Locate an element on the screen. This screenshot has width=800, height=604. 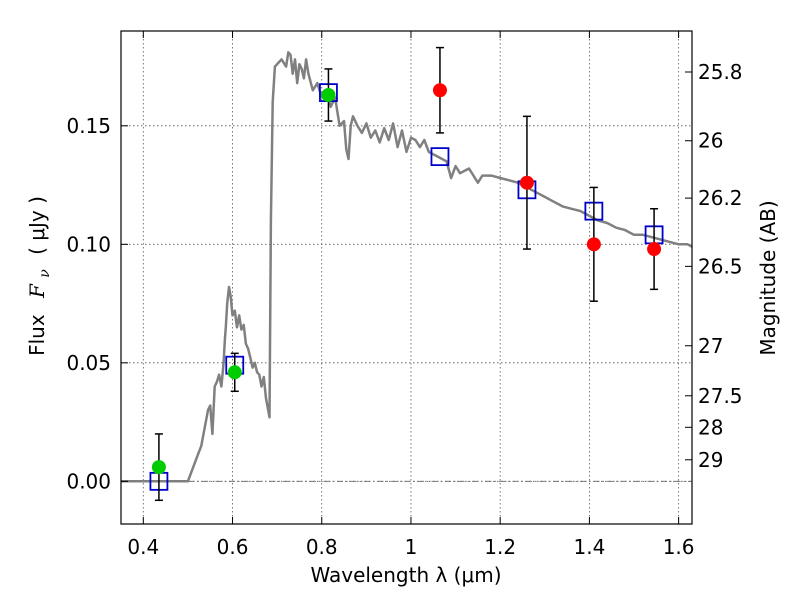
y-tick-label: 0.05 is located at coordinates (88, 363).